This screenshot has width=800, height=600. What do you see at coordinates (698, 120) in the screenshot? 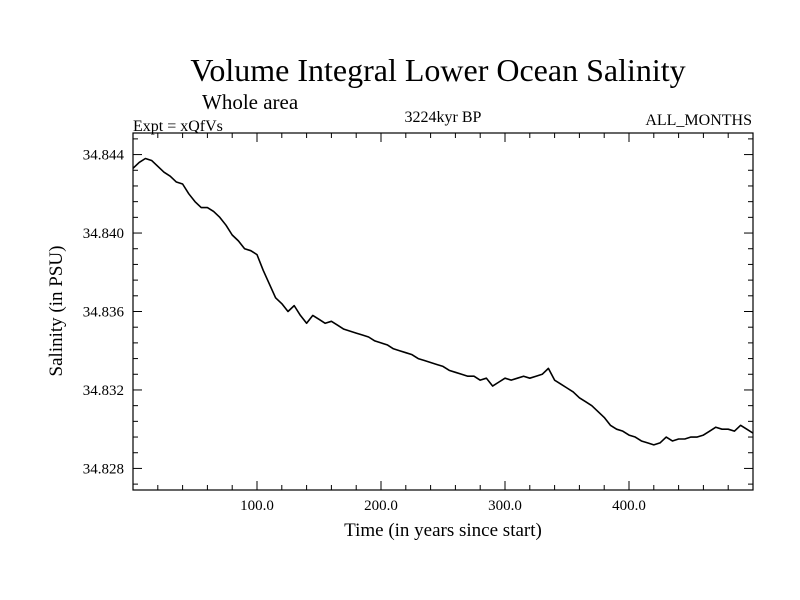
I see `months-label: ALL_MONTHS` at bounding box center [698, 120].